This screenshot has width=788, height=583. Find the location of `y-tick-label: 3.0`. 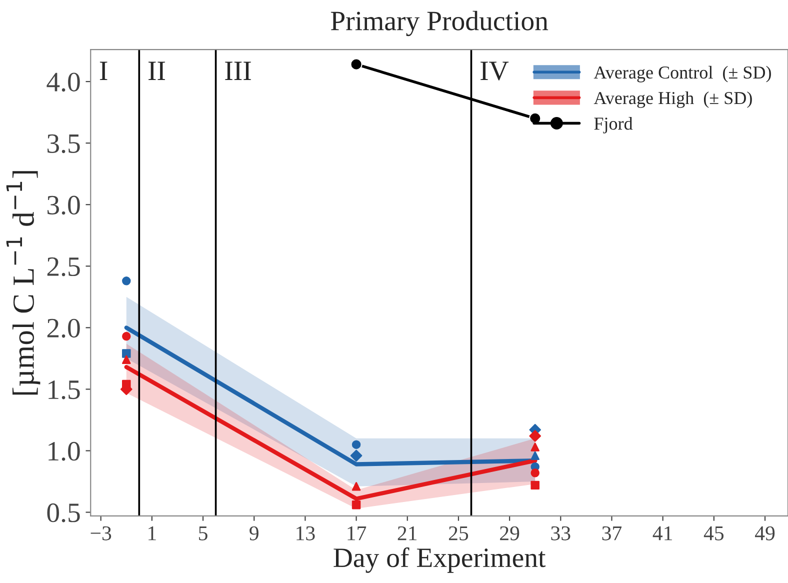

y-tick-label: 3.0 is located at coordinates (64, 205).